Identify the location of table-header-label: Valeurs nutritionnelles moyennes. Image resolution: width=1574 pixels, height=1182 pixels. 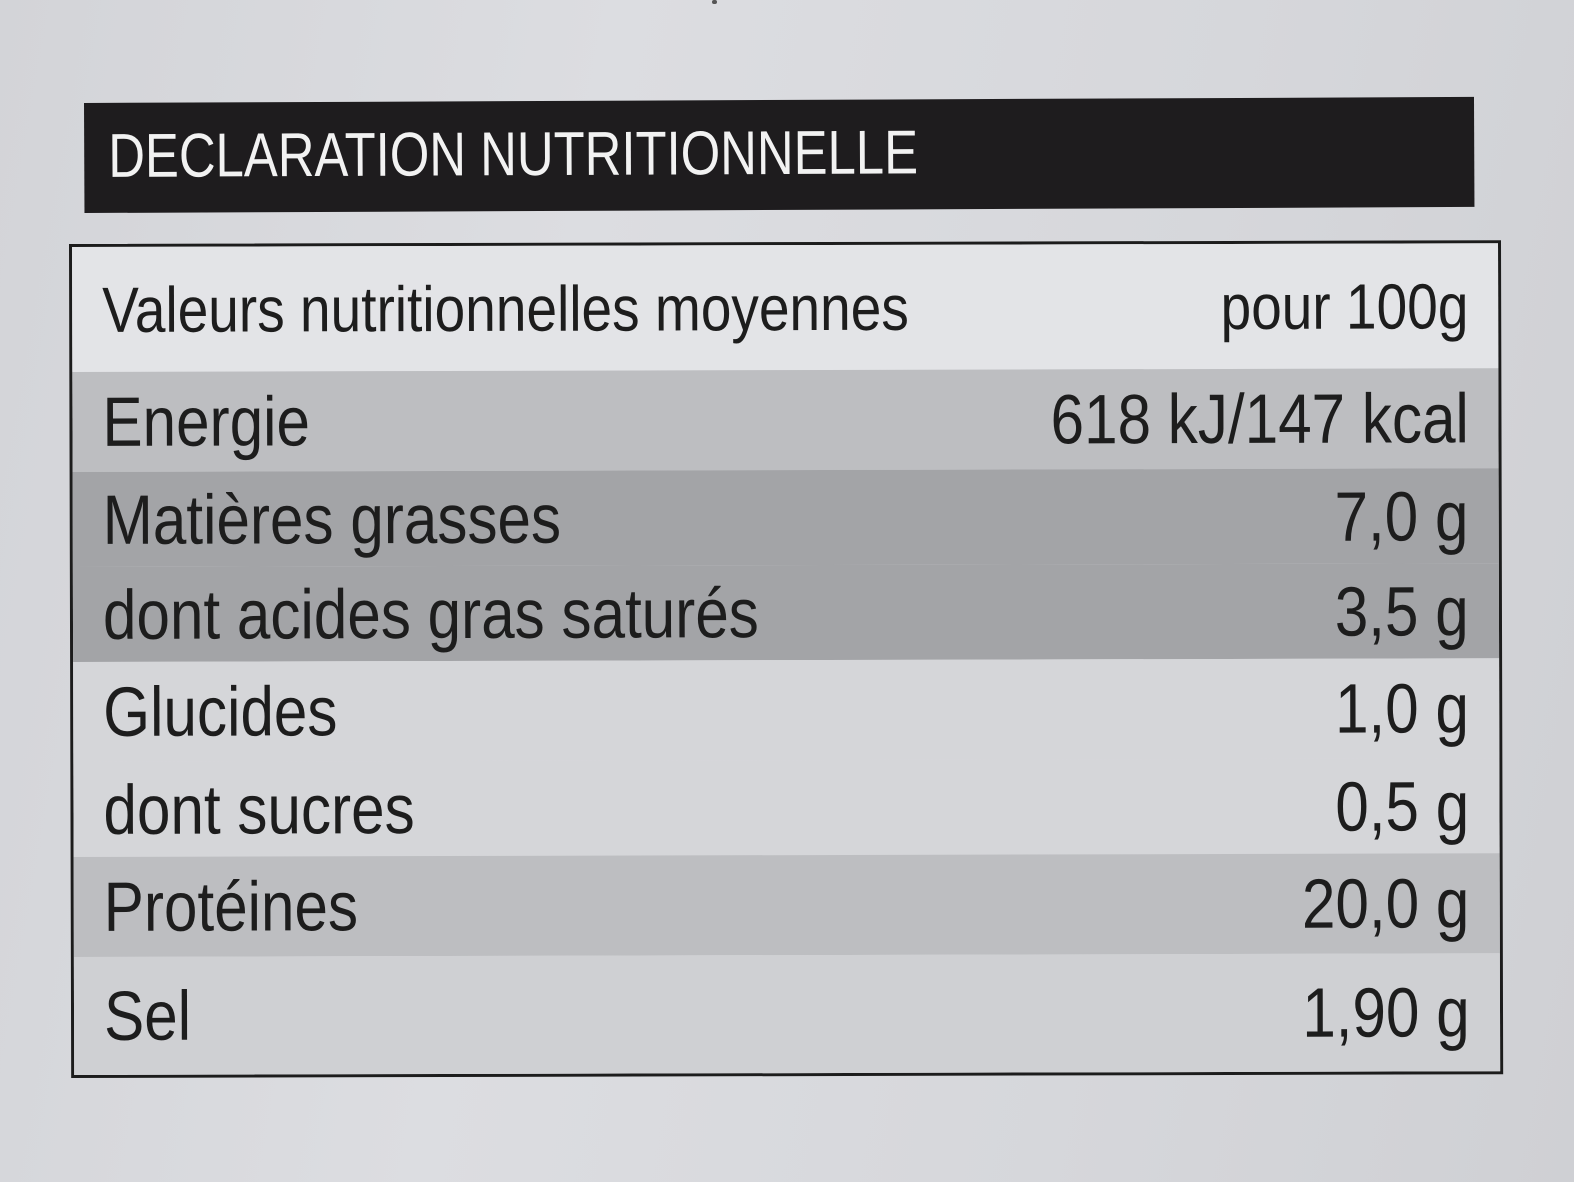
(505, 308).